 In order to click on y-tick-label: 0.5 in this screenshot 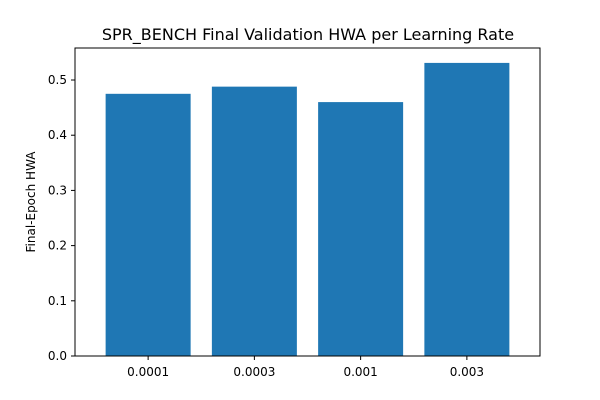, I will do `click(57, 80)`.